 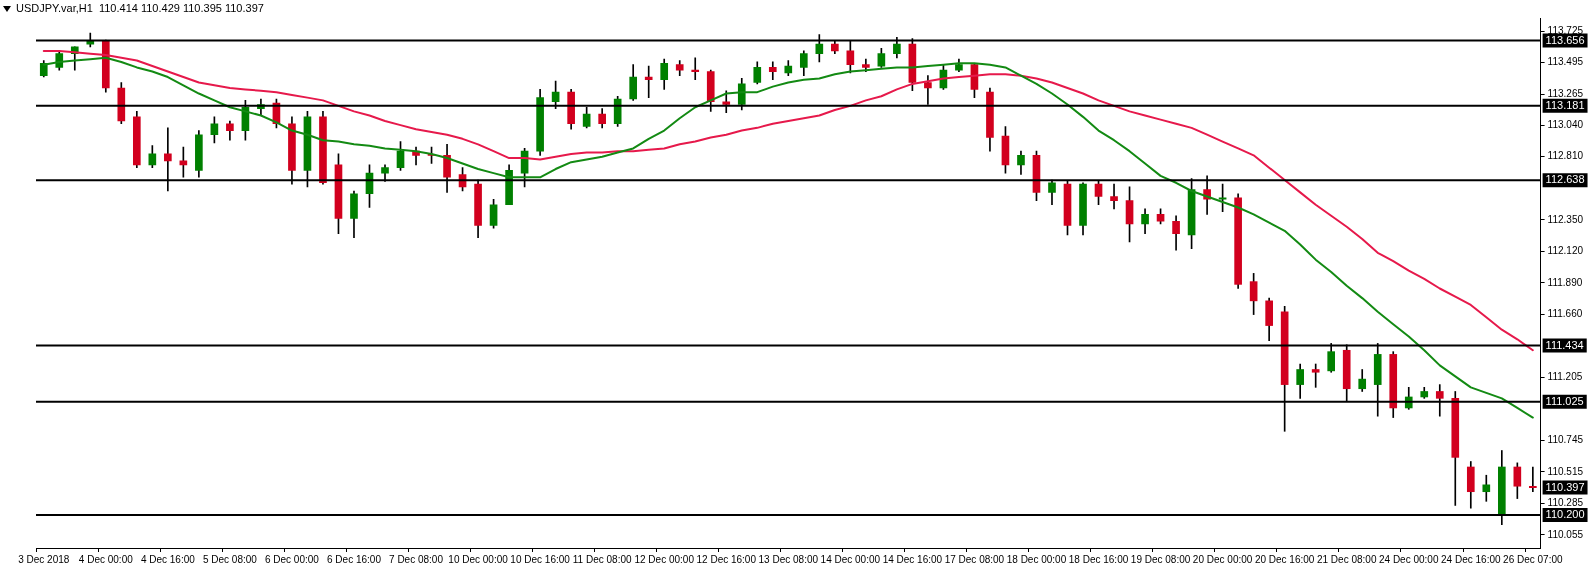 I want to click on x-tick-label: 24 Dec 00:00, so click(x=1409, y=559).